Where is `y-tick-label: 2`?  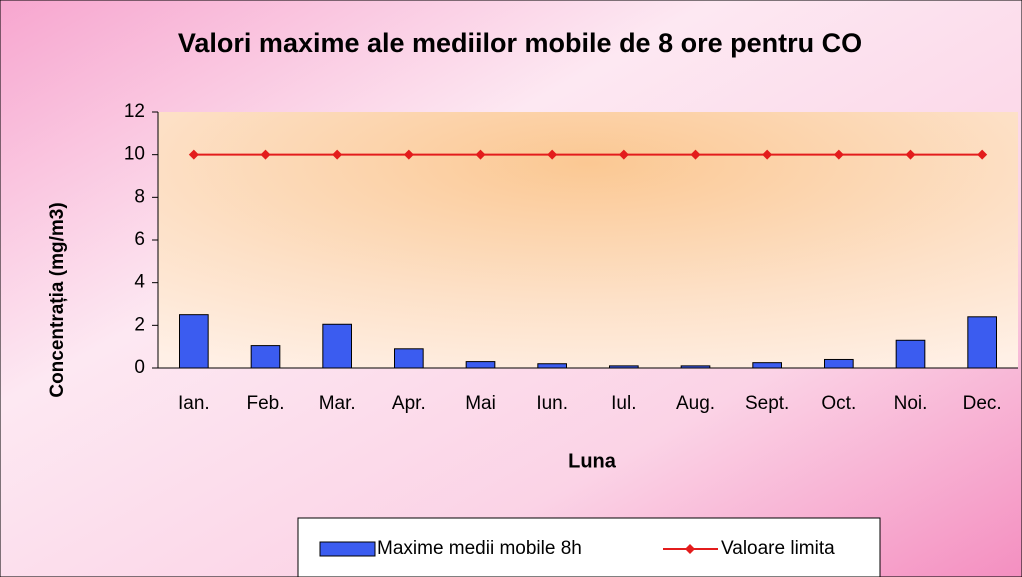 y-tick-label: 2 is located at coordinates (139, 324).